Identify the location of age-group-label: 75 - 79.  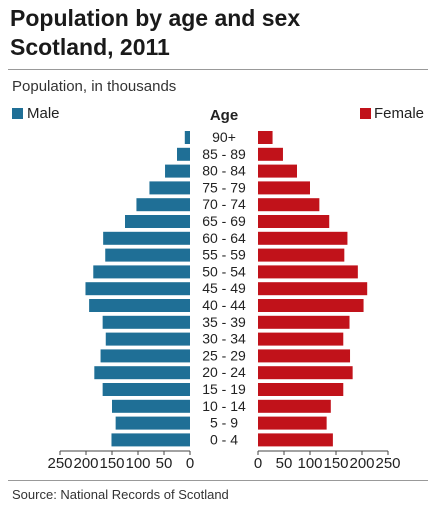
(224, 187).